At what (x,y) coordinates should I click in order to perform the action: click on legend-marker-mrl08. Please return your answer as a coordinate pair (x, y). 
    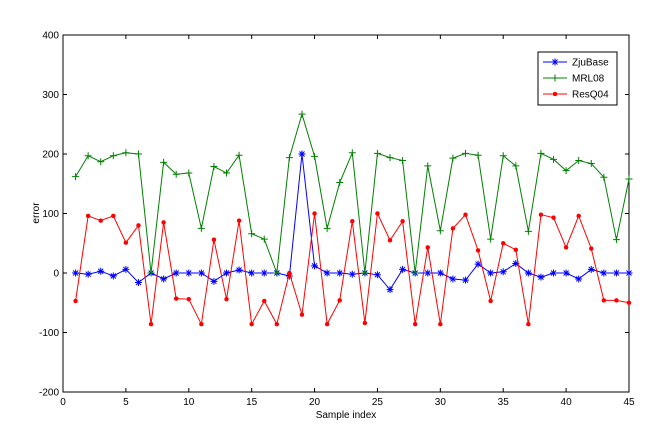
    Looking at the image, I should click on (555, 78).